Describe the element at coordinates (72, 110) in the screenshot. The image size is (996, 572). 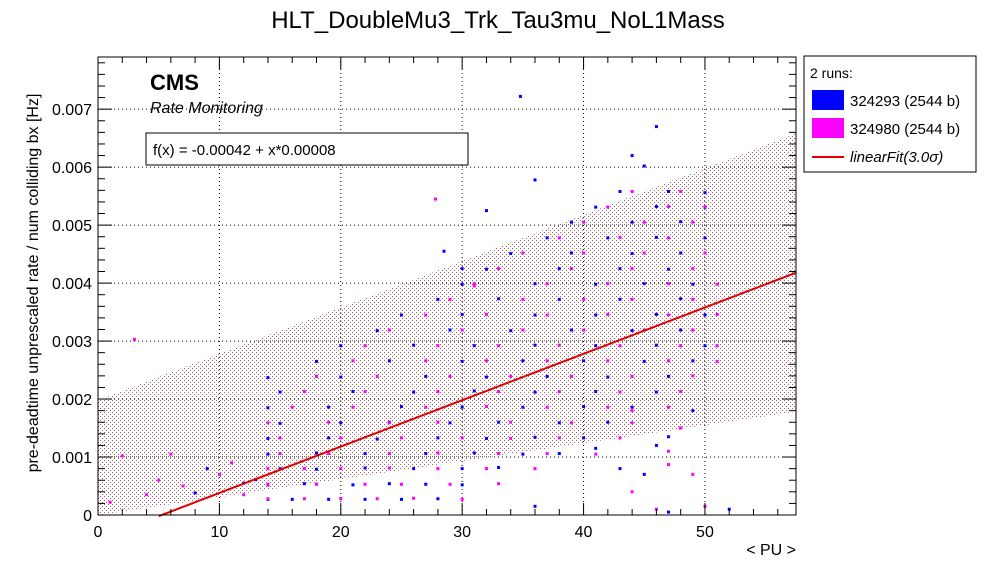
I see `y-tick-label: 0.007` at that location.